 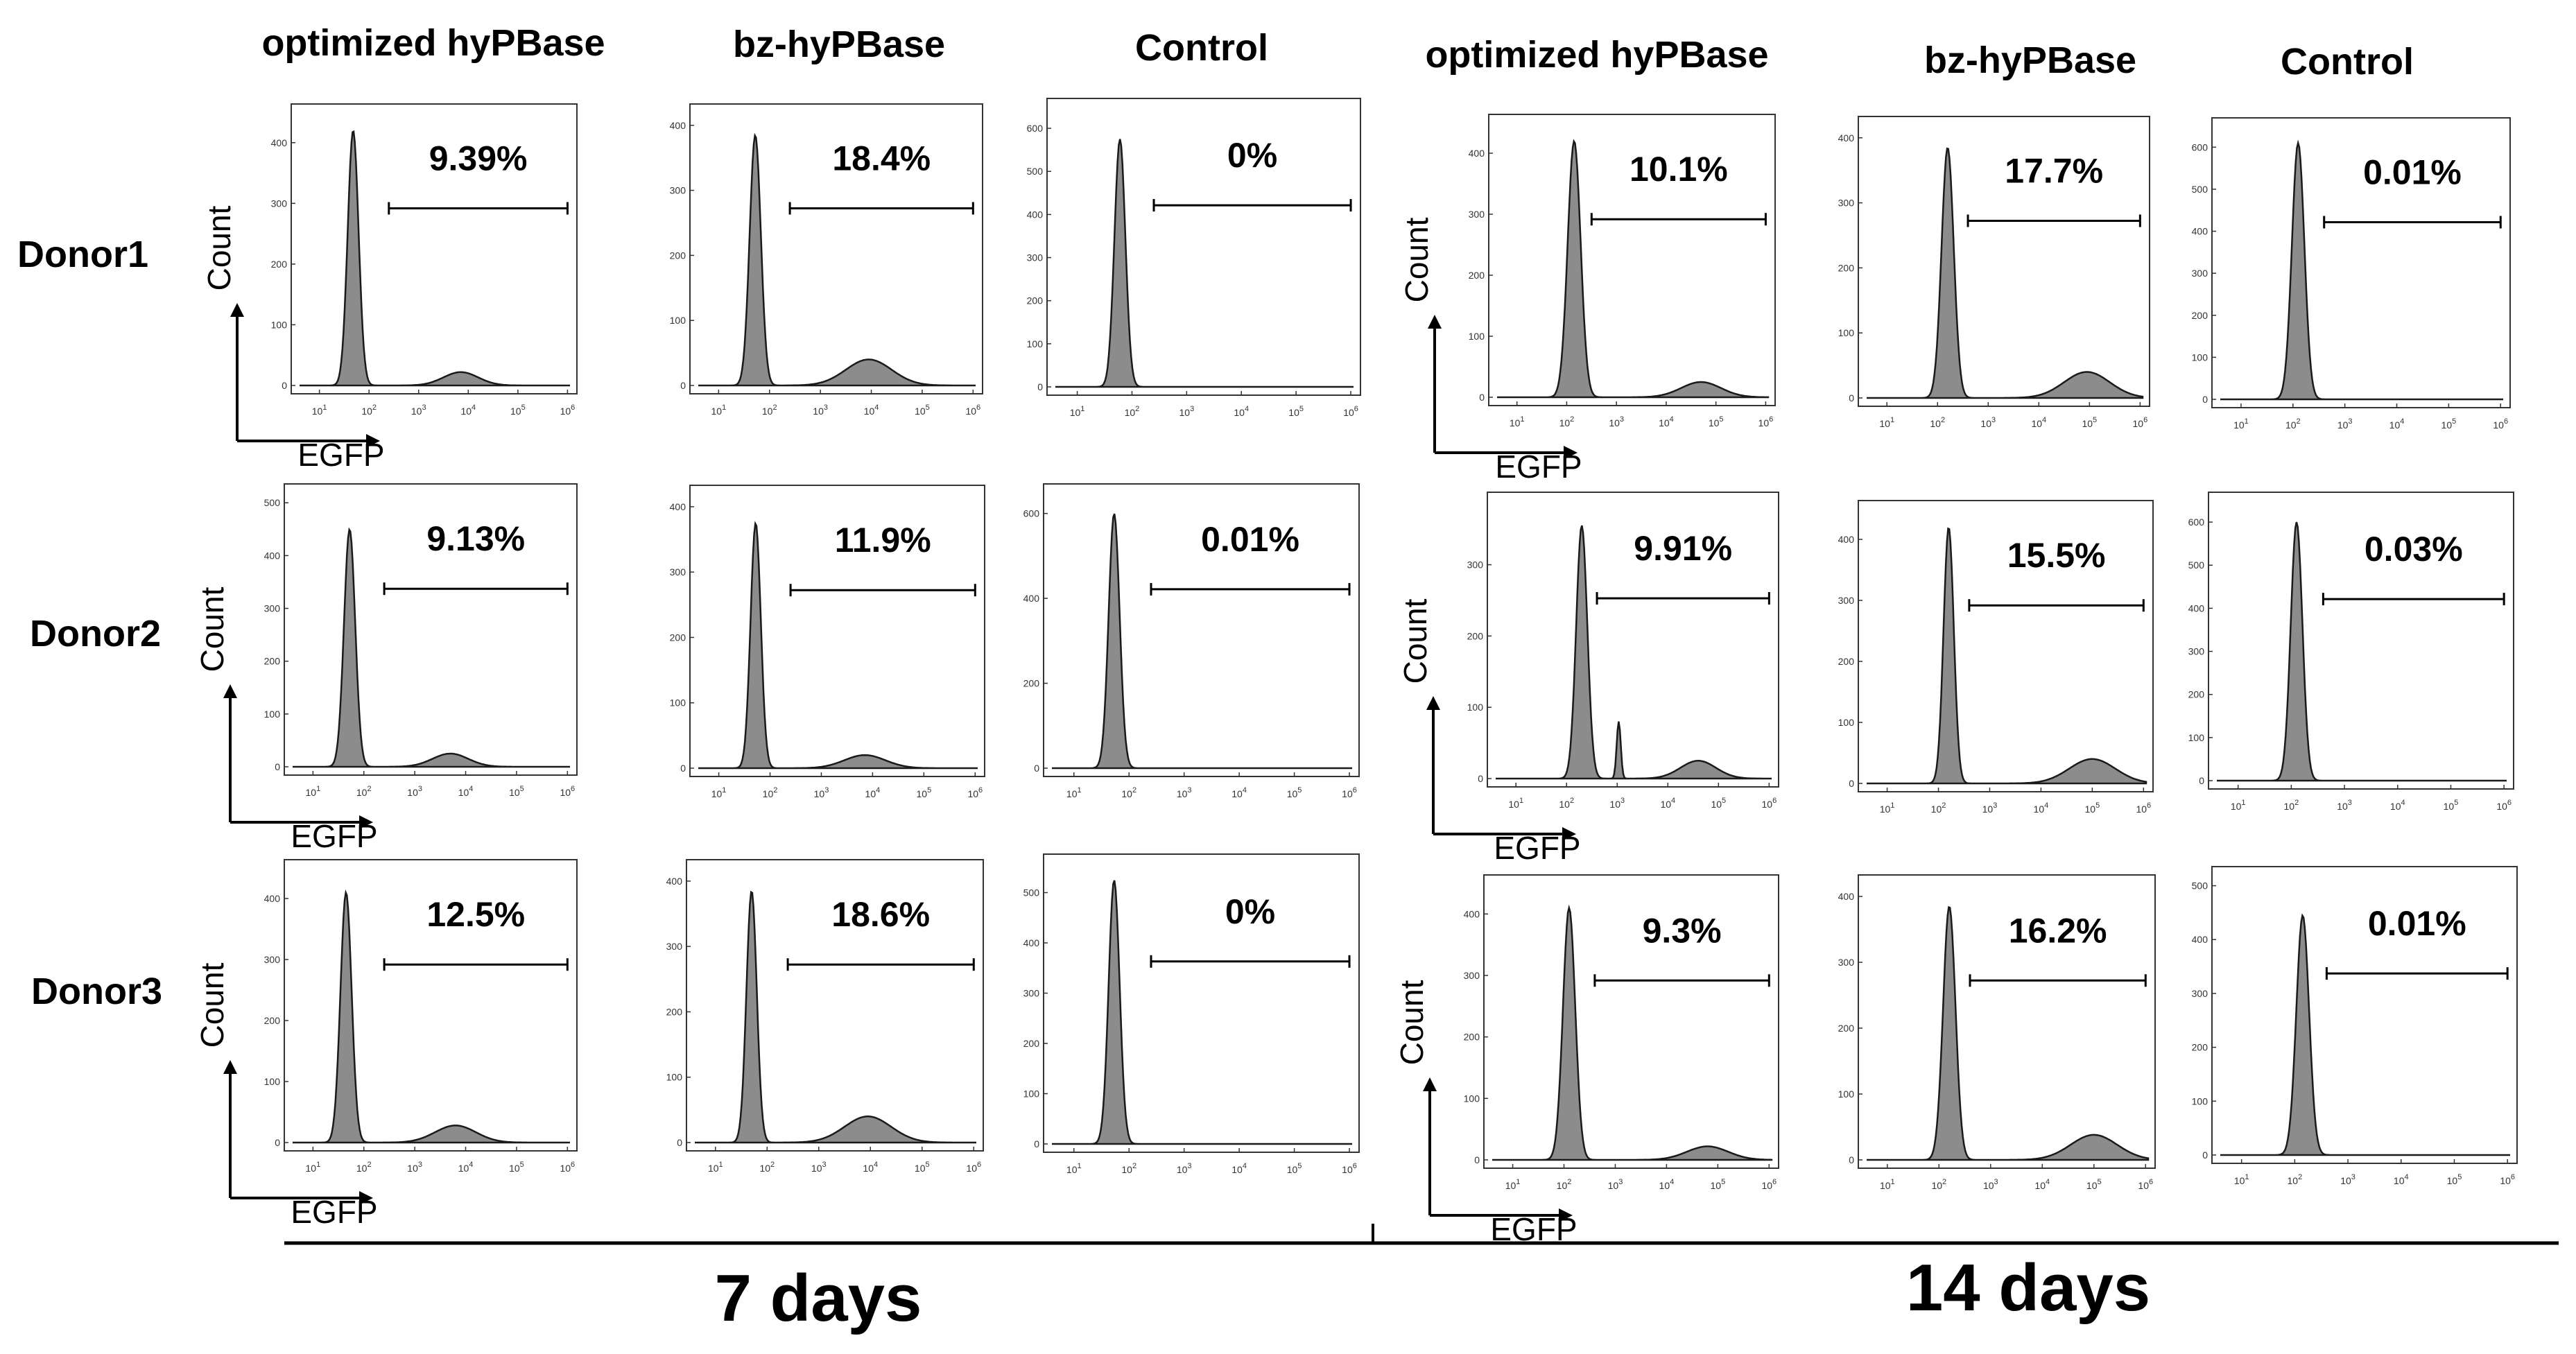 I want to click on percent-label: 10.1%, so click(x=1679, y=169).